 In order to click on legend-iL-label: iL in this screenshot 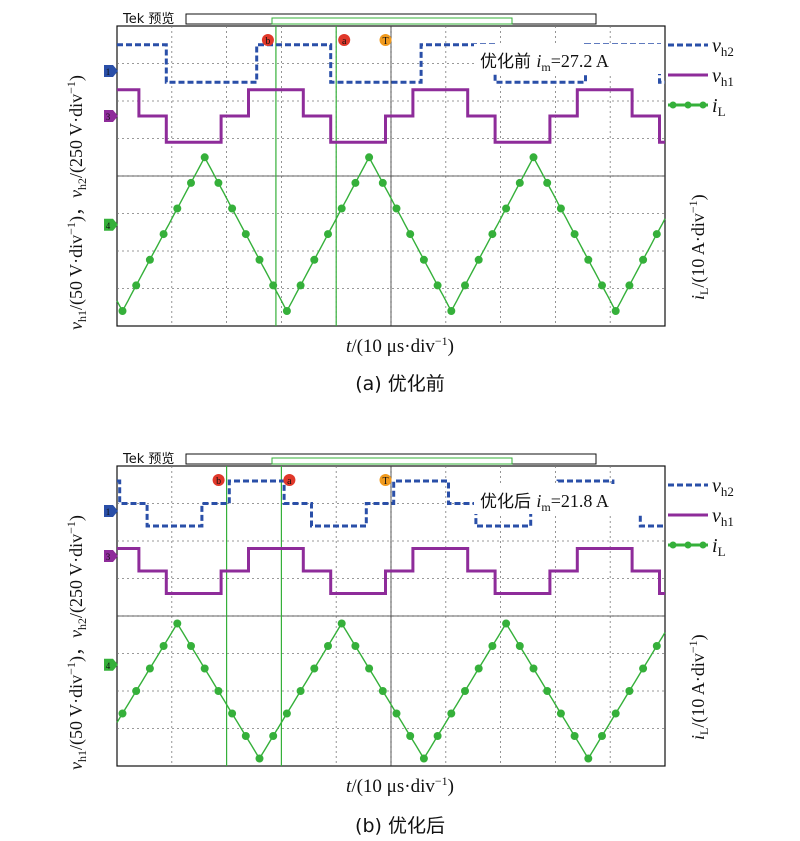, I will do `click(719, 107)`.